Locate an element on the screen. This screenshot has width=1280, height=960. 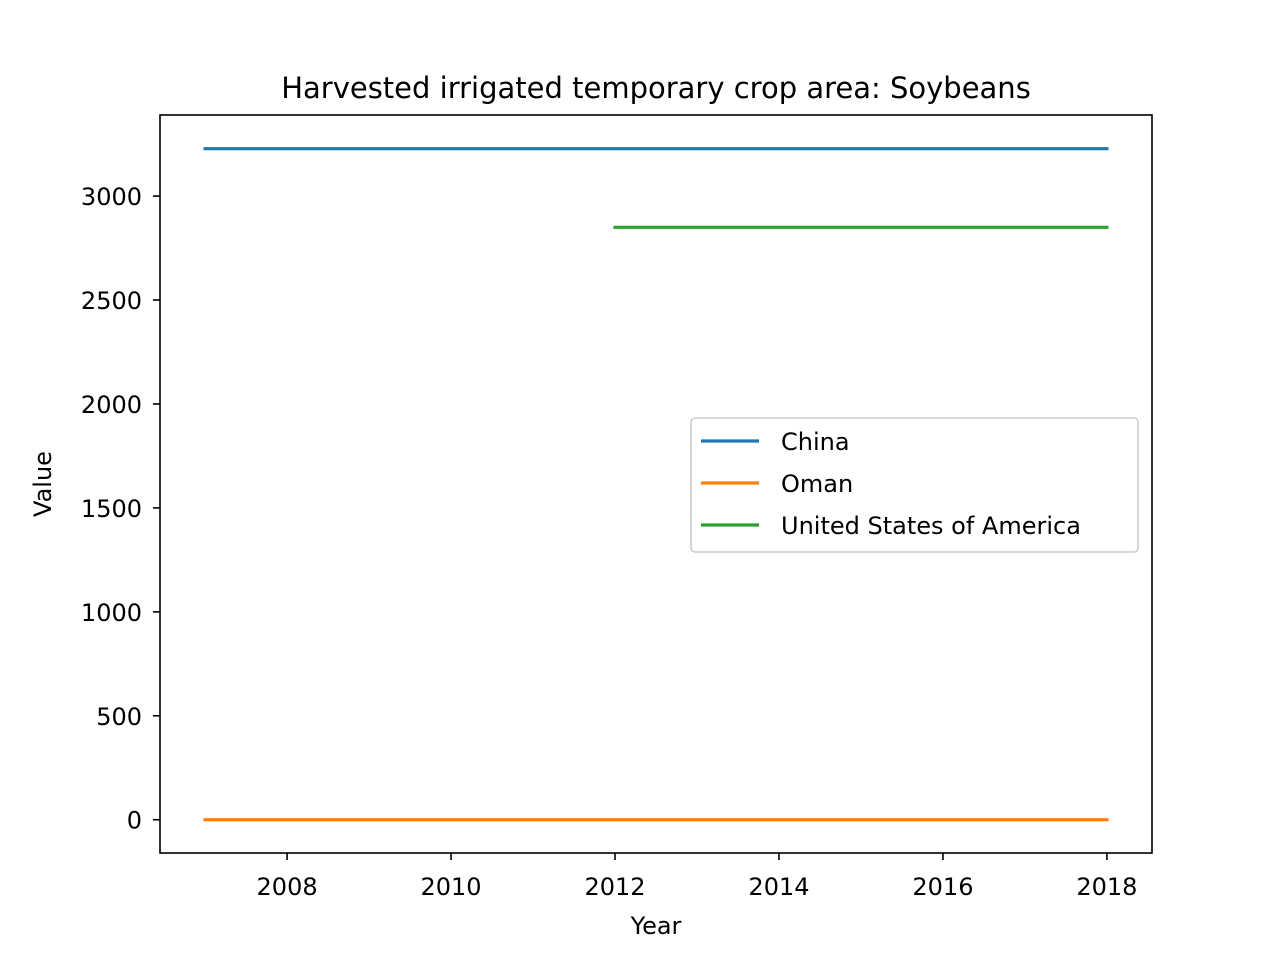
x-axis: 2008 2010 2012 2014 2016 2018 is located at coordinates (697, 877).